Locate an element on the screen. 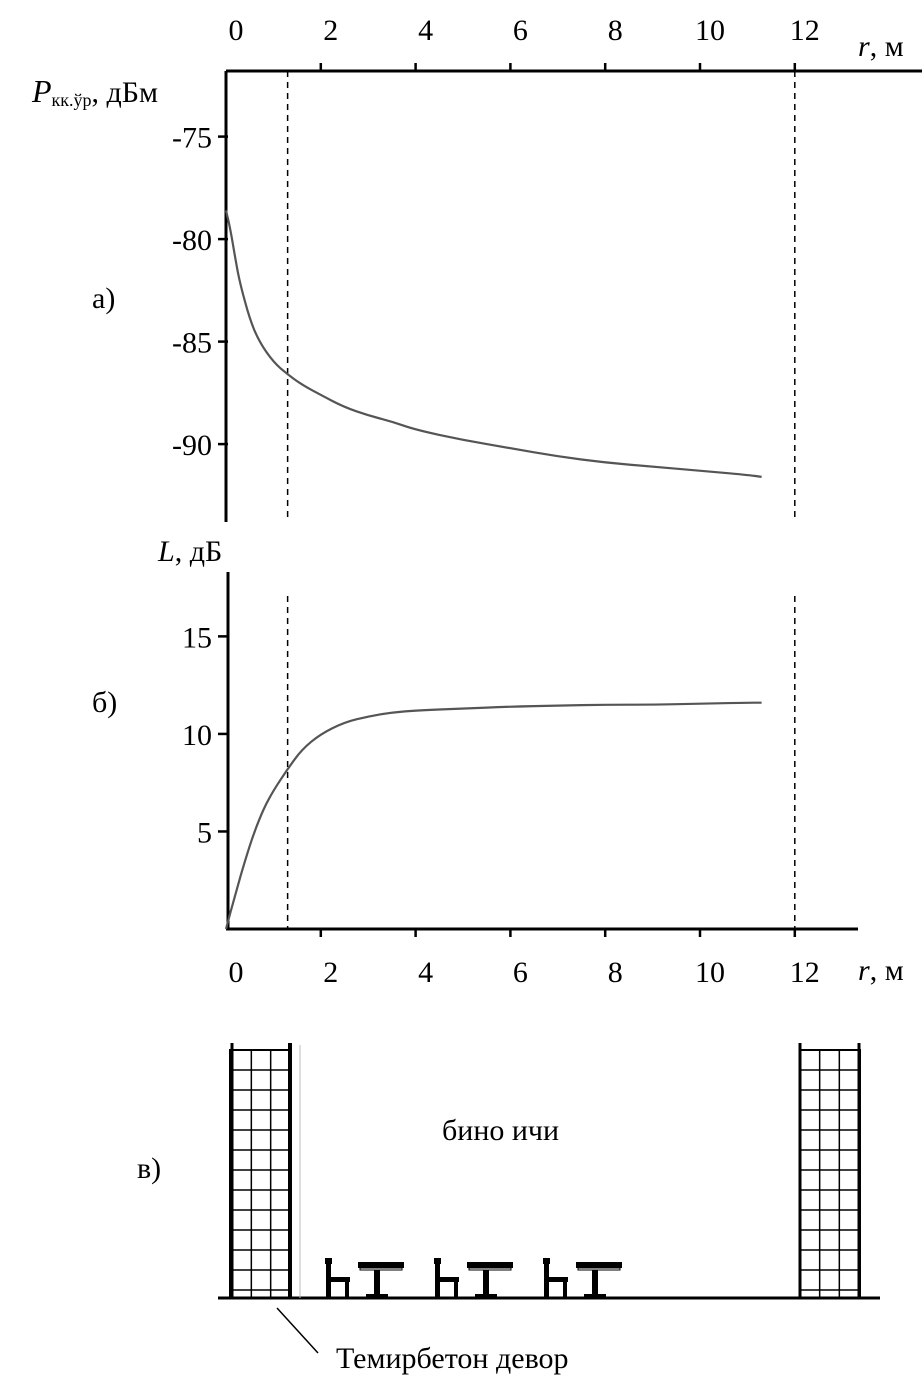 The image size is (923, 1385). chart-b-x-axis-title: r, м is located at coordinates (881, 970).